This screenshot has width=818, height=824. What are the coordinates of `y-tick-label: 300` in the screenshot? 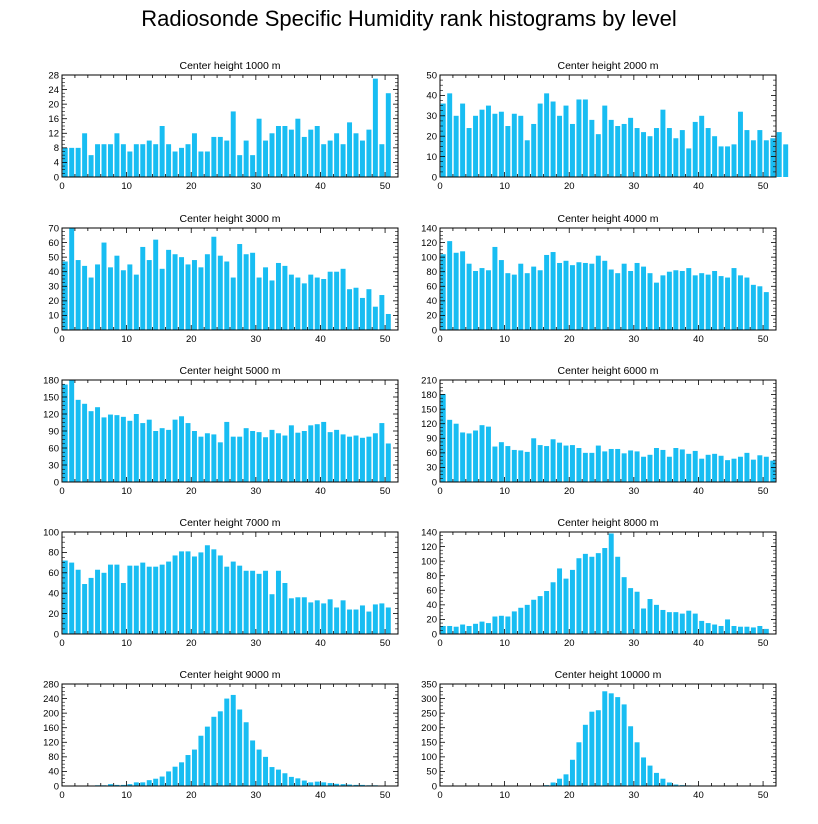 It's located at (429, 699).